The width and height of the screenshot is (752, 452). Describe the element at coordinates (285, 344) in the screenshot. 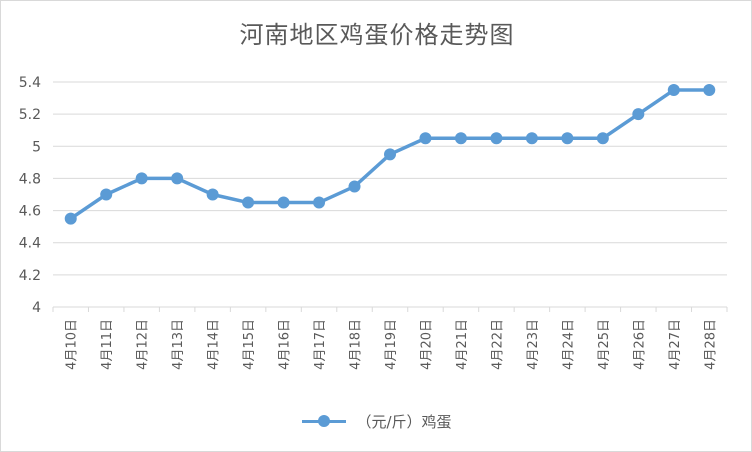

I see `x-tick-label: 4月16日` at that location.